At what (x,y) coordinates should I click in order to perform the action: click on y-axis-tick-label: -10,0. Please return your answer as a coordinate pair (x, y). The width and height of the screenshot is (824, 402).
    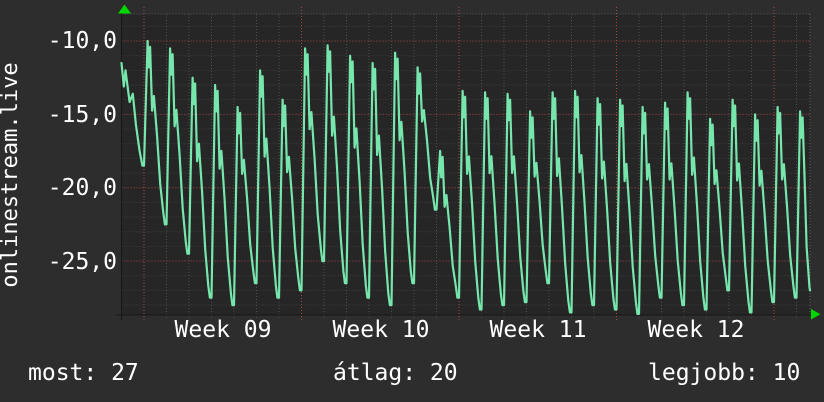
    Looking at the image, I should click on (82, 41).